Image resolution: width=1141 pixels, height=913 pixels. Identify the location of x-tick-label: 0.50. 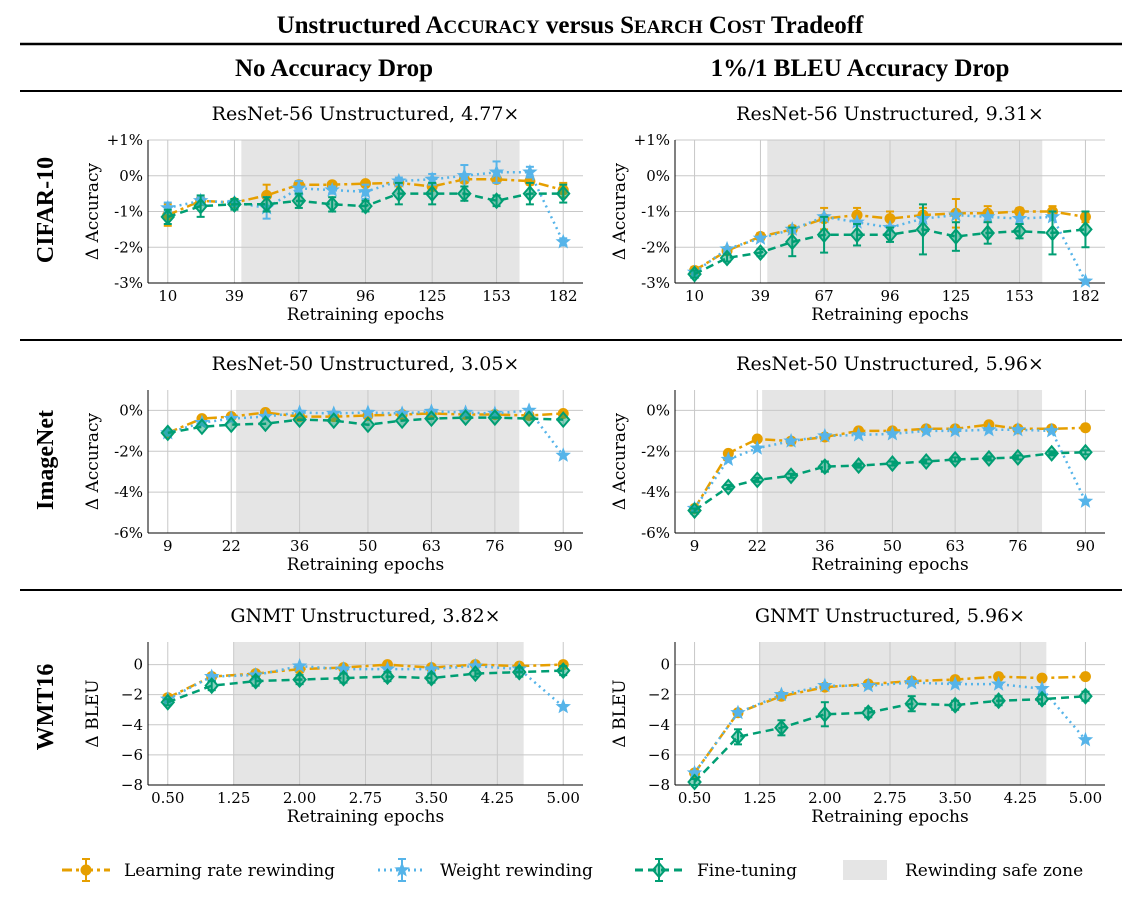
(167, 798).